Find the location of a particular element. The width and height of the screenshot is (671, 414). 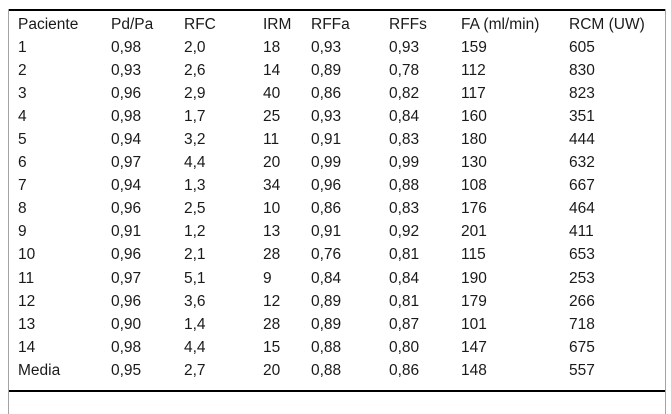

table-cell: 2,7 is located at coordinates (195, 370).